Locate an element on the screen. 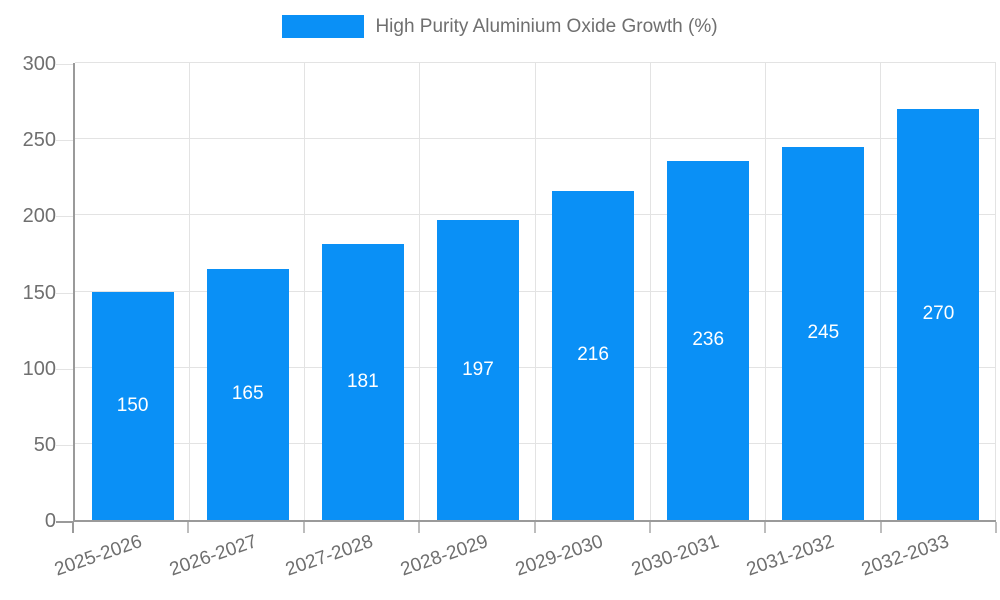 This screenshot has height=600, width=1000. bar: 165 is located at coordinates (247, 394).